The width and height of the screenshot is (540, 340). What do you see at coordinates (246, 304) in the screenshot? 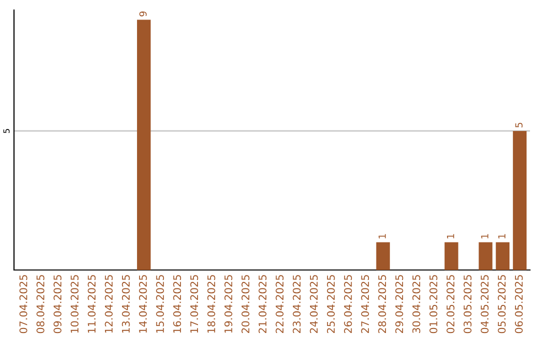
I see `x-tick-label: 20.04.2025` at bounding box center [246, 304].